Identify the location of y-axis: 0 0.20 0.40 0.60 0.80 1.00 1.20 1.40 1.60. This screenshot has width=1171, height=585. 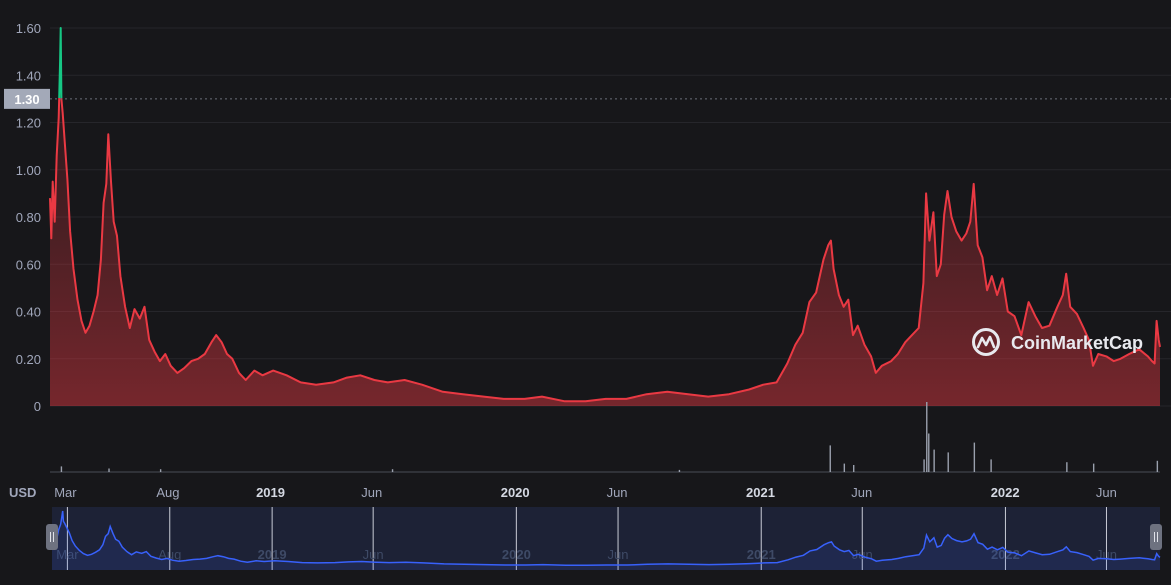
(28, 217).